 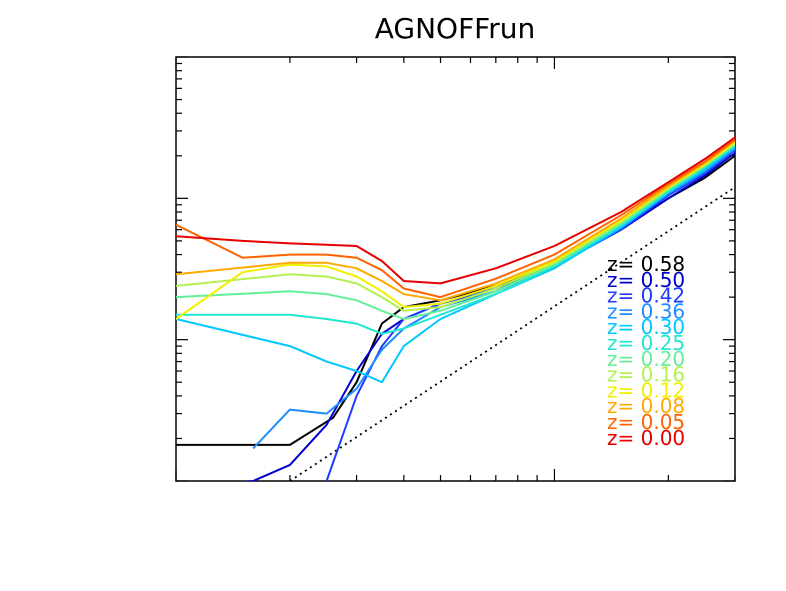 What do you see at coordinates (646, 264) in the screenshot?
I see `legend-entry-0: z= 0.58` at bounding box center [646, 264].